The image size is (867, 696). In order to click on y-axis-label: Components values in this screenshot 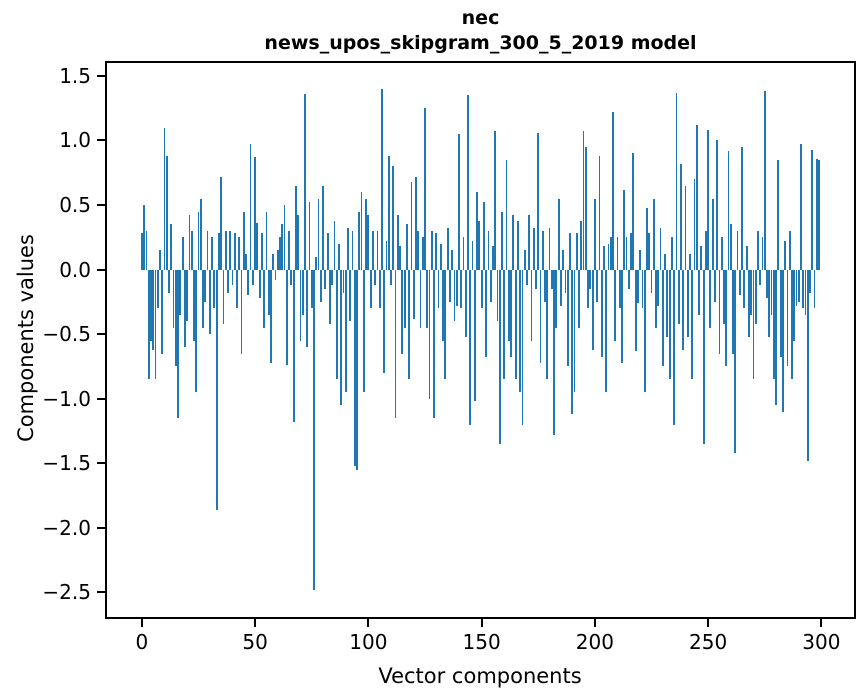, I will do `click(26, 338)`.